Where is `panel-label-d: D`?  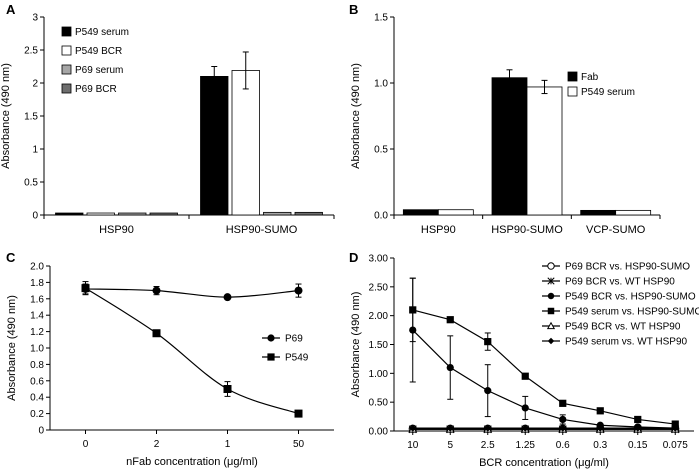 panel-label-d: D is located at coordinates (353, 257).